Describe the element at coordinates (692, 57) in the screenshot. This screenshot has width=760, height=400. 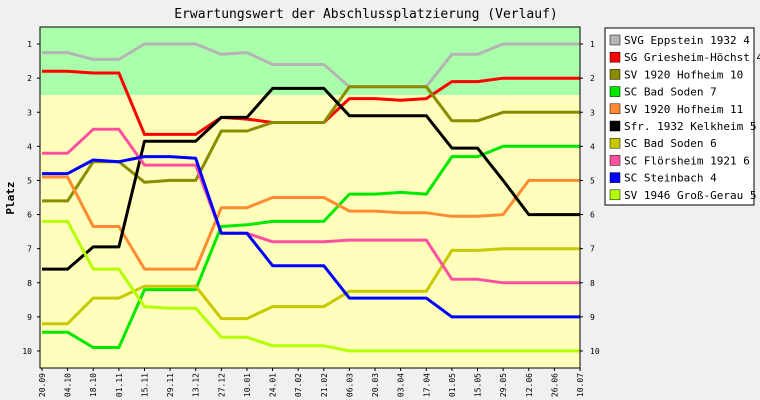
I see `legend-entry: SG Griesheim-Höchst 4` at that location.